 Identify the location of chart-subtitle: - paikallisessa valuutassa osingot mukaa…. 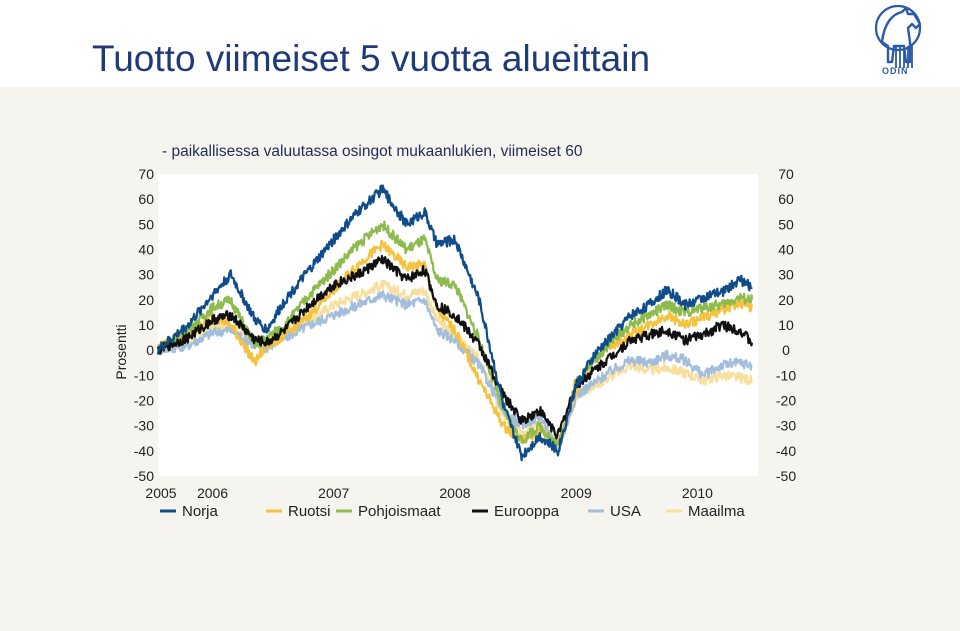
(372, 151).